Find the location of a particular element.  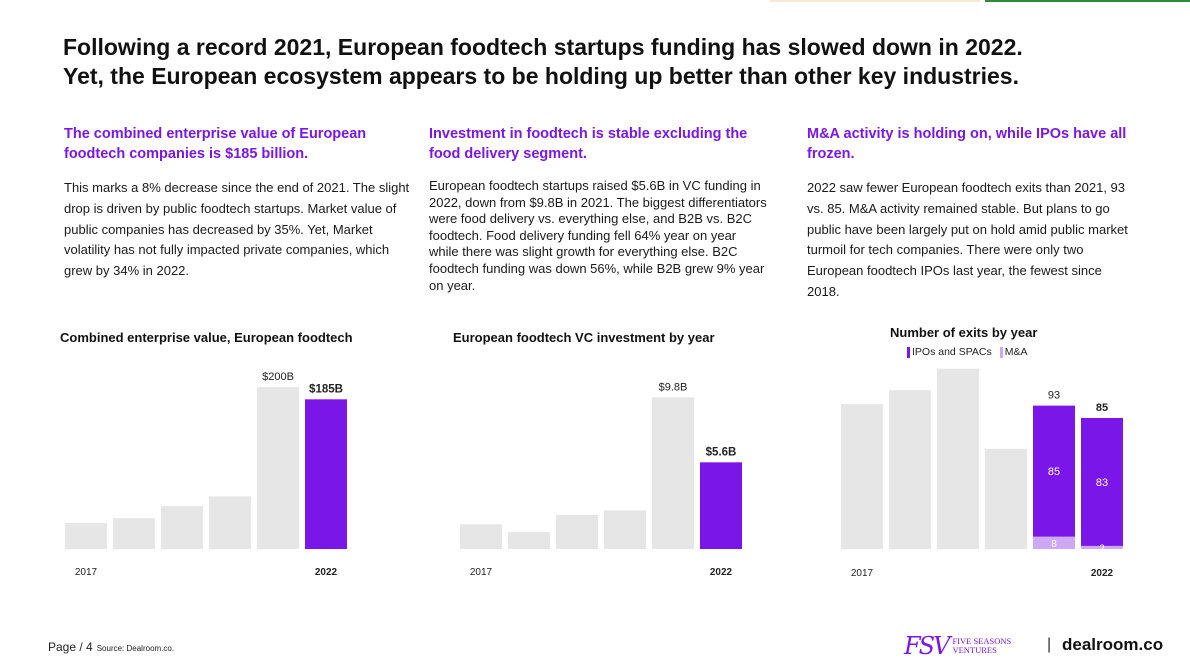

chart-1-bar-2020 is located at coordinates (230, 522).